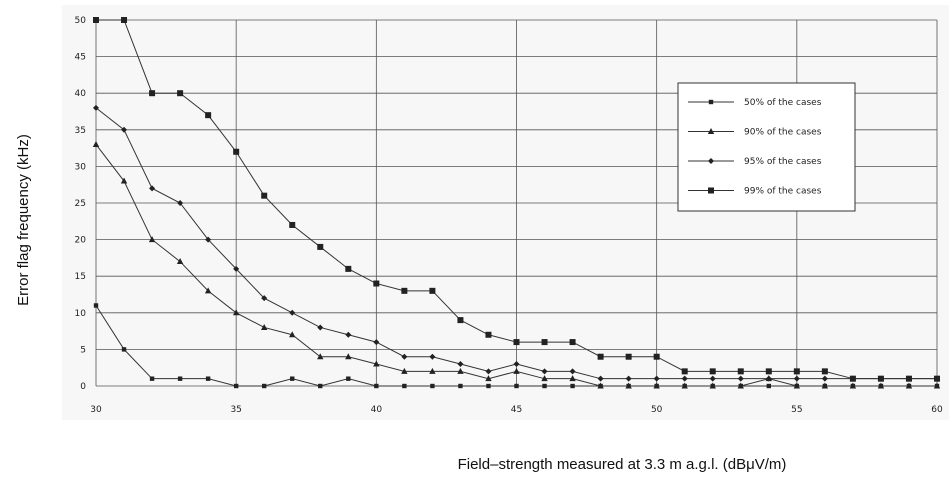 The image size is (949, 481). What do you see at coordinates (235, 410) in the screenshot?
I see `x-tick-label-35: 35` at bounding box center [235, 410].